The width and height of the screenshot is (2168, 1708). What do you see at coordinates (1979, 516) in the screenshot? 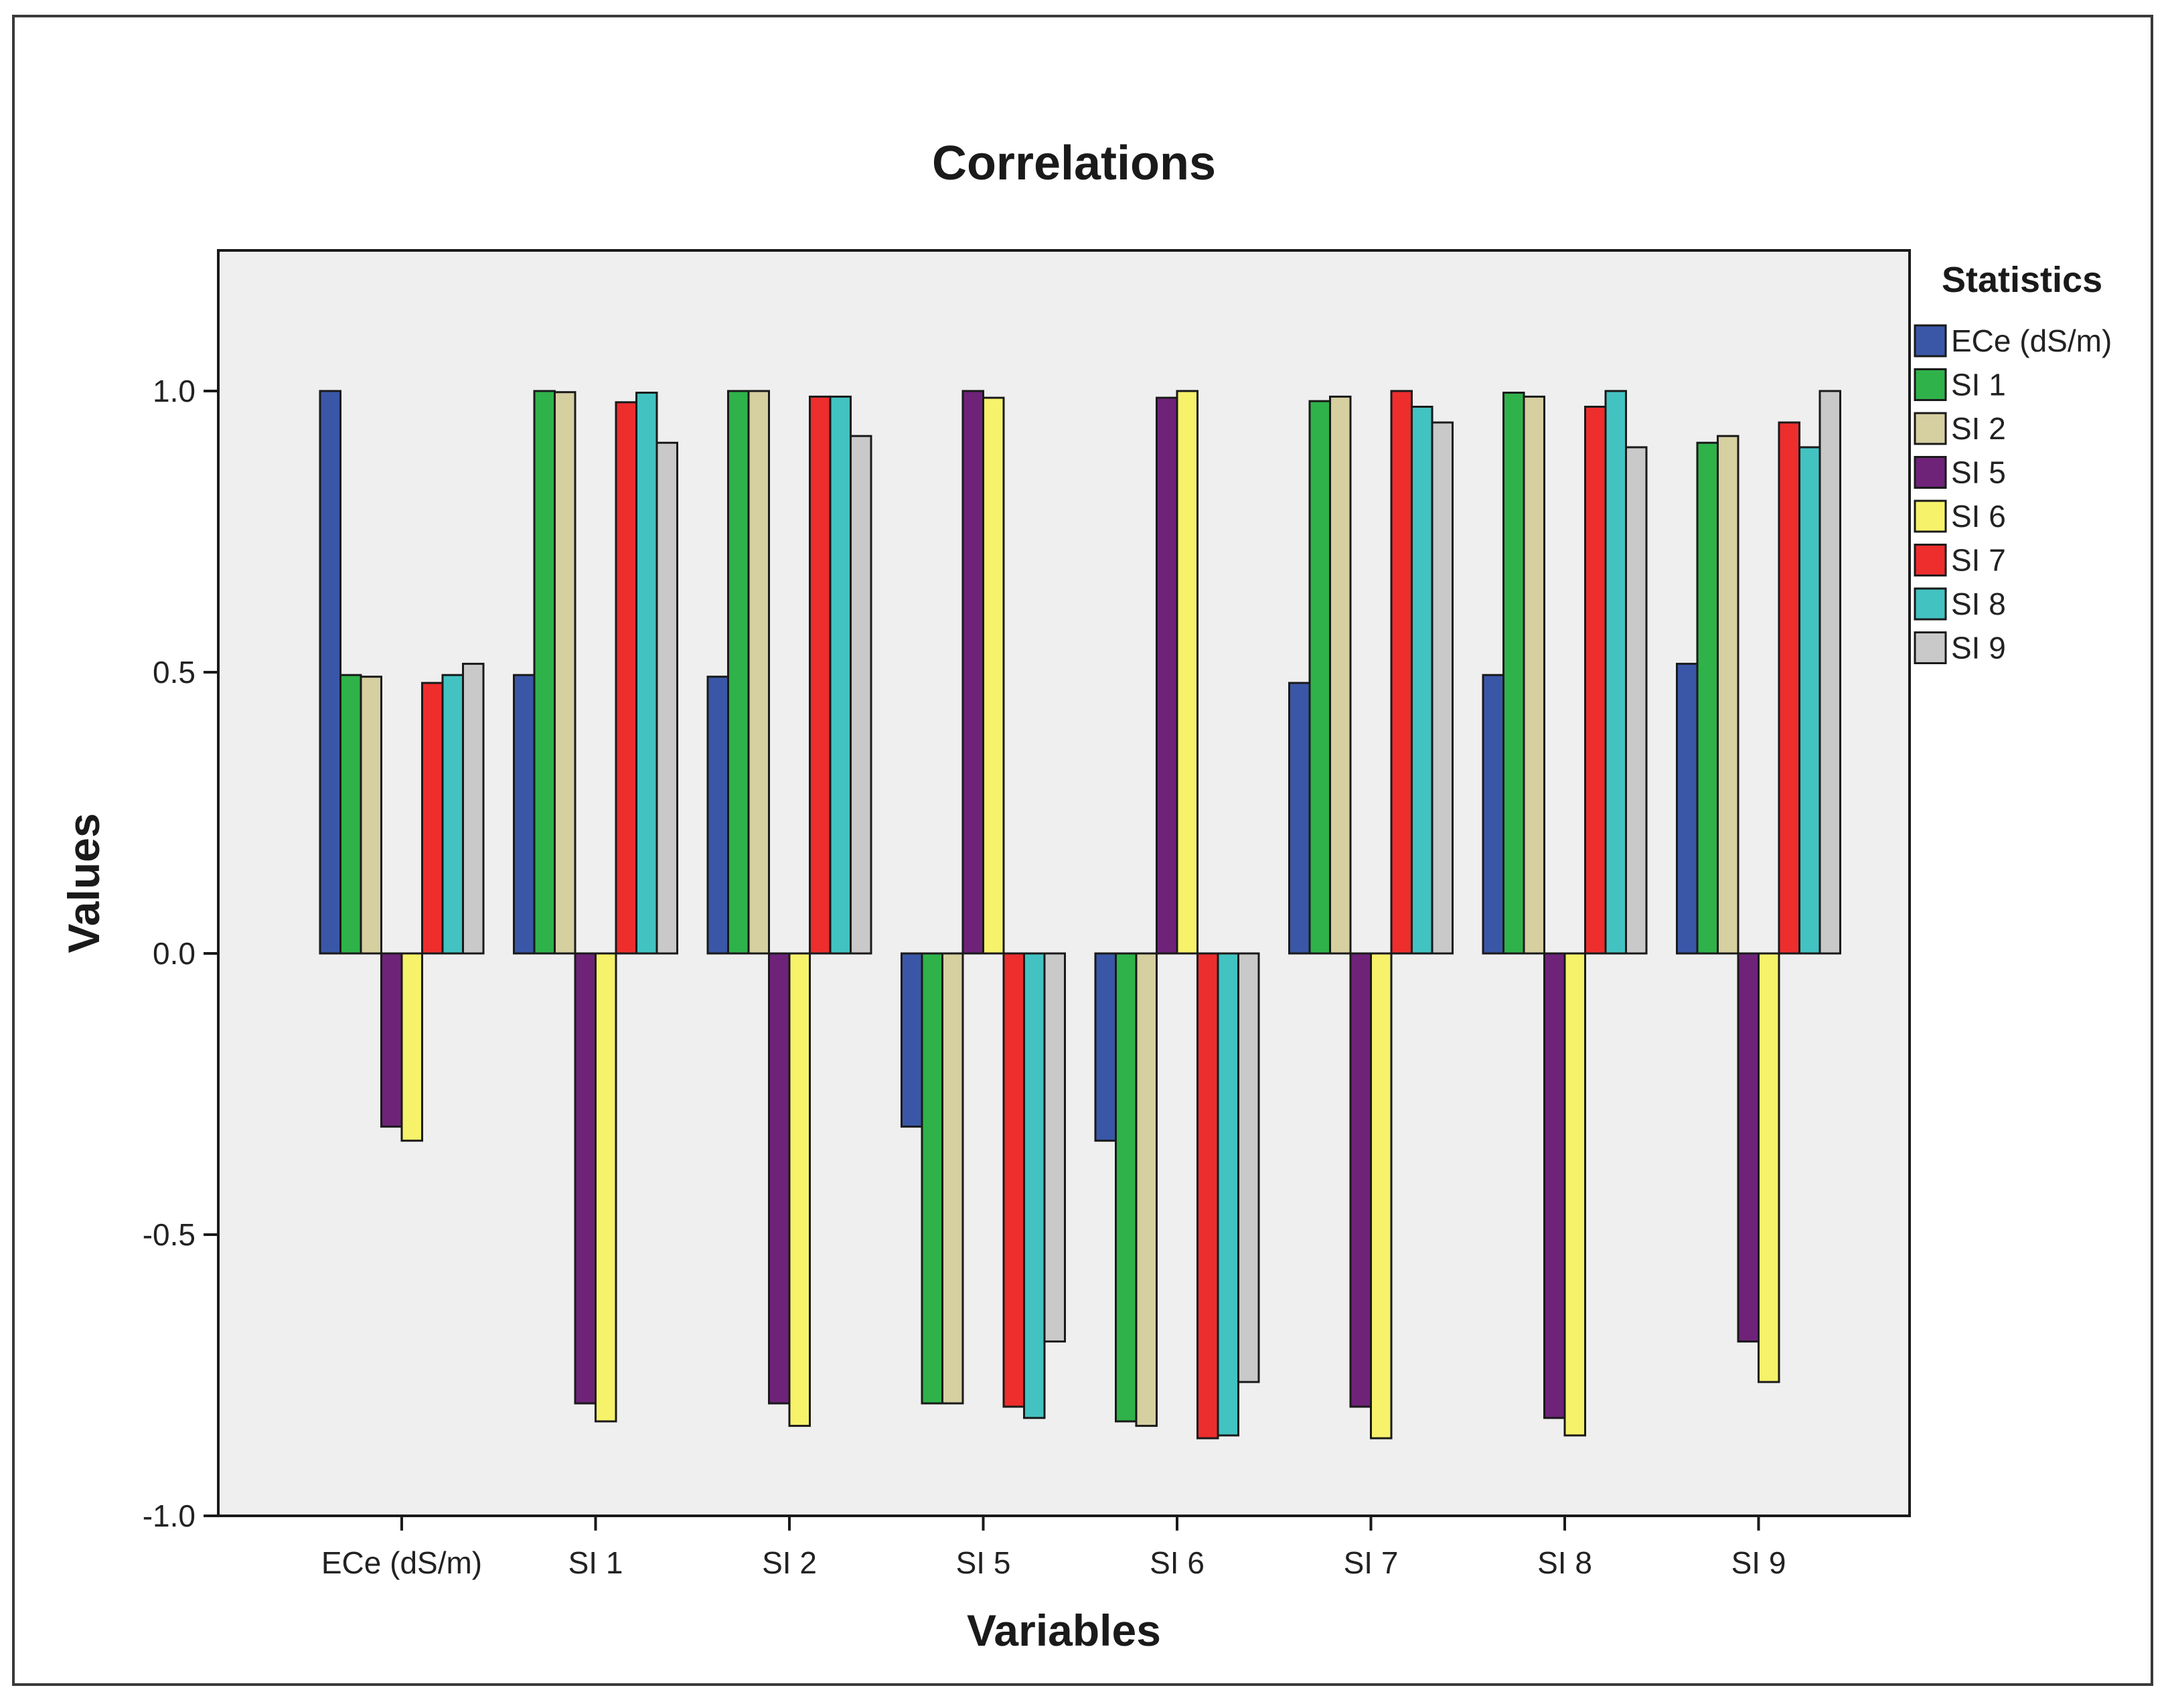
I see `legend-label-si-6: SI 6` at bounding box center [1979, 516].